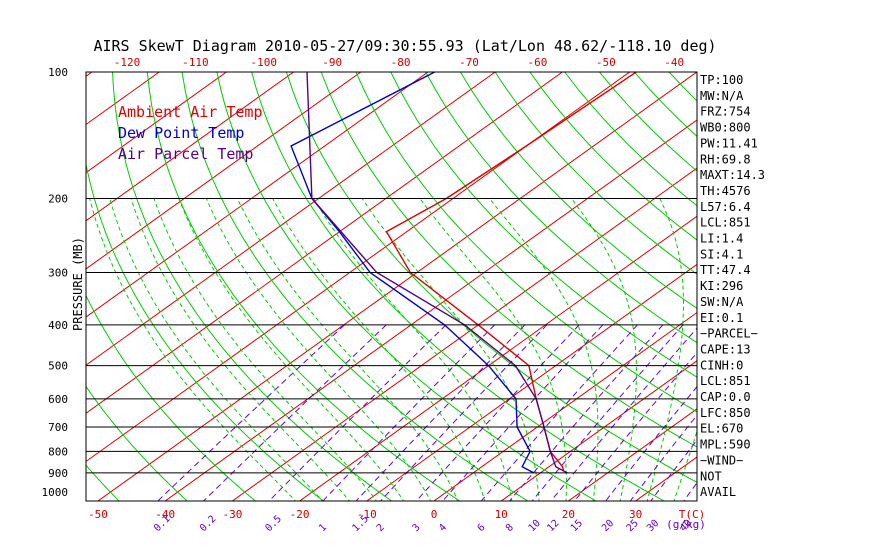 This screenshot has height=560, width=870. What do you see at coordinates (725, 413) in the screenshot?
I see `parameter-line: LFC:850` at bounding box center [725, 413].